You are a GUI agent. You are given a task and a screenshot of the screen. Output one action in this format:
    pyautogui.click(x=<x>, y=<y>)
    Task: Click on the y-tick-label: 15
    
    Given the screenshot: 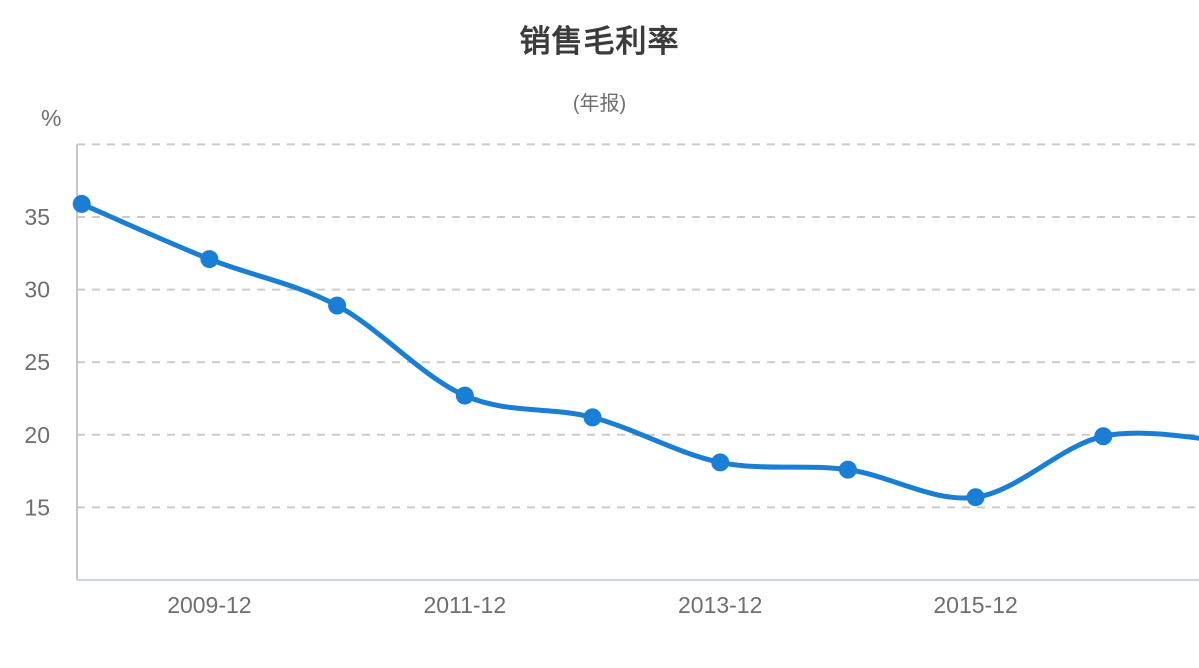 What is the action you would take?
    pyautogui.click(x=37, y=507)
    